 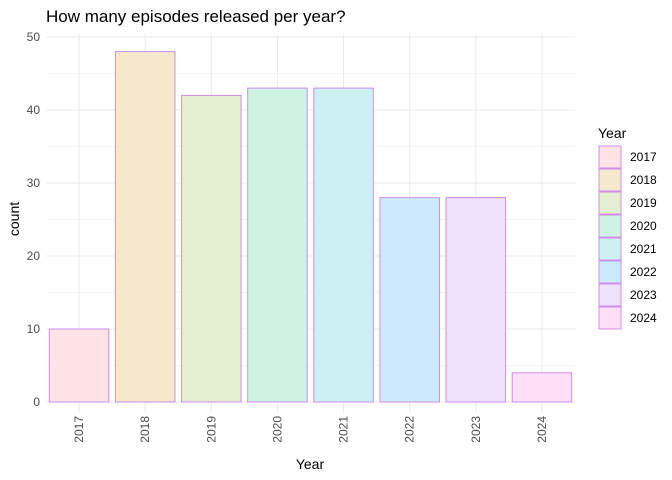 I want to click on bar-2023, so click(x=476, y=300).